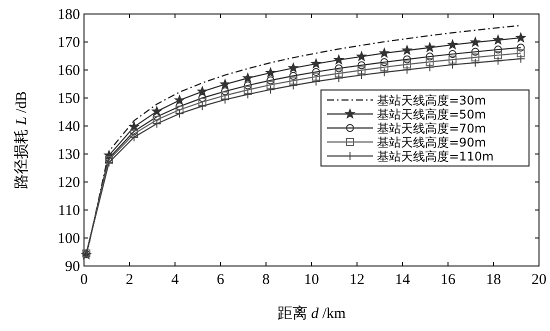  Describe the element at coordinates (431, 129) in the screenshot. I see `legend-label: 基站天线高度=70m` at that location.